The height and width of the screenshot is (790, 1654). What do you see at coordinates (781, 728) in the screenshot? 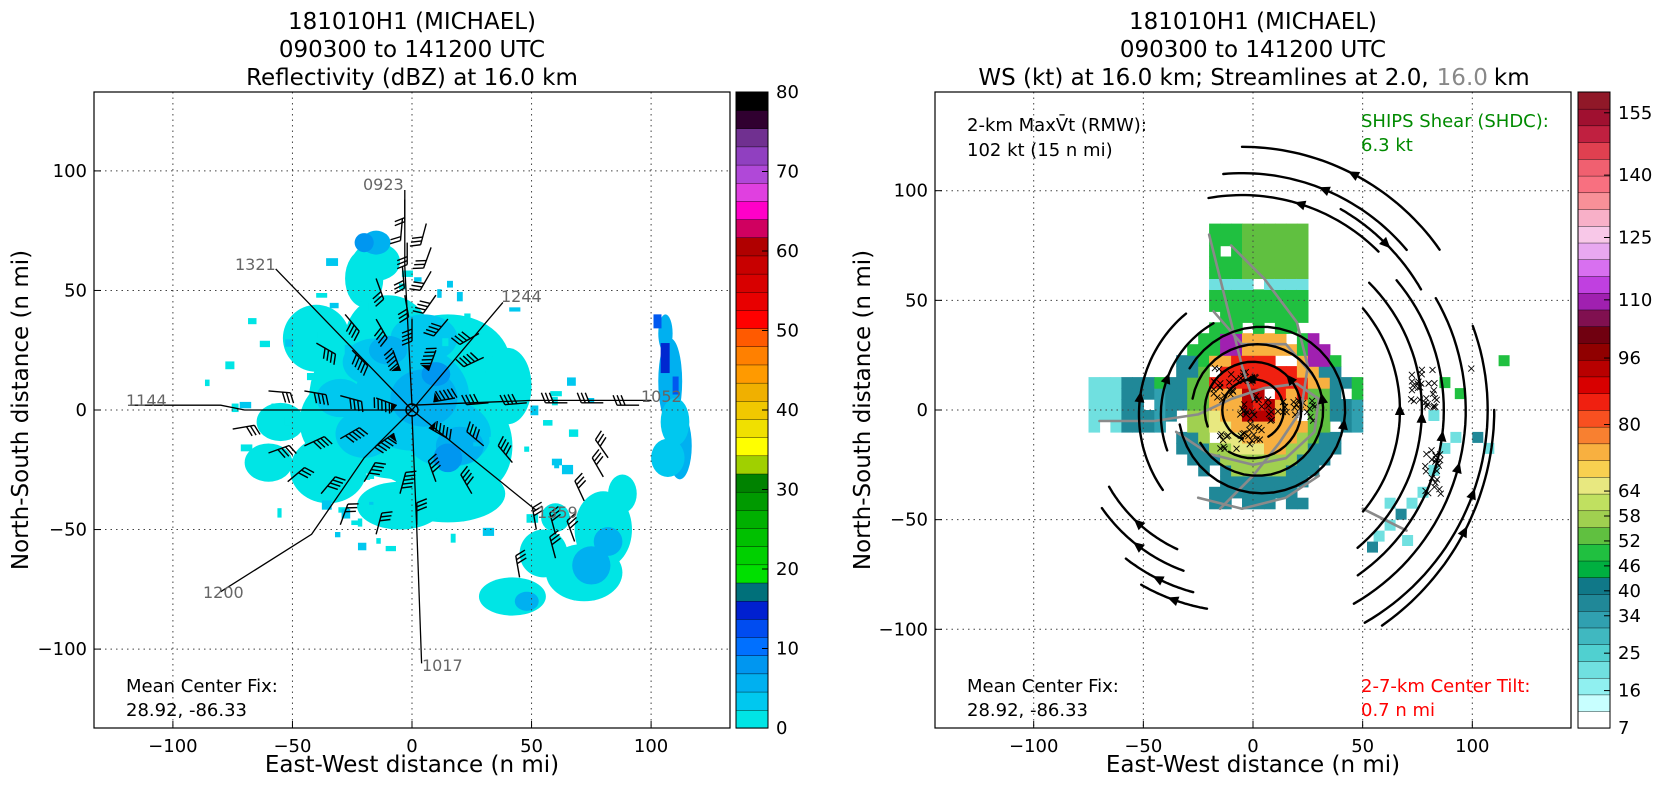
I see `colorbar-tick-label: 0` at bounding box center [781, 728].